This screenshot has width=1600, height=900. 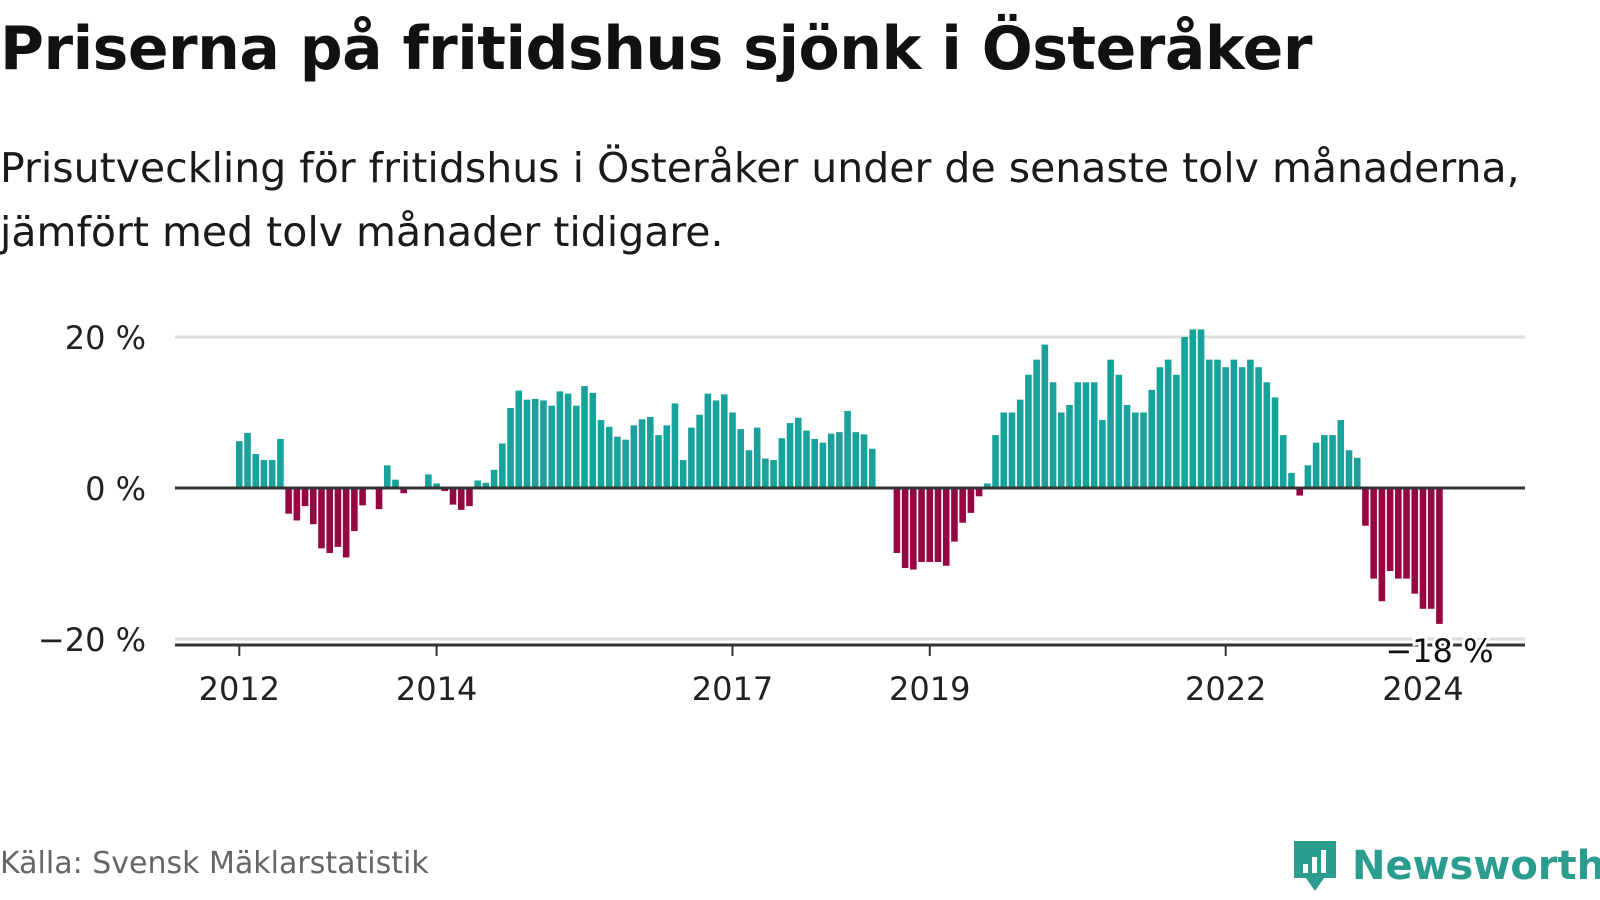 I want to click on x-tick-label: 2024, so click(x=1422, y=689).